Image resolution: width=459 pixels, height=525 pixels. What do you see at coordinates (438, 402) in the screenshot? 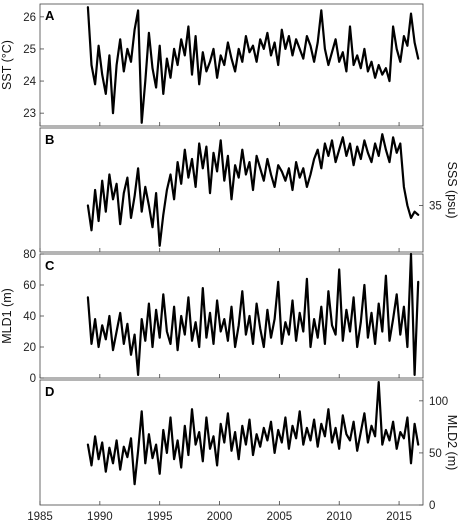
I see `y-tick-label: 100` at bounding box center [438, 402].